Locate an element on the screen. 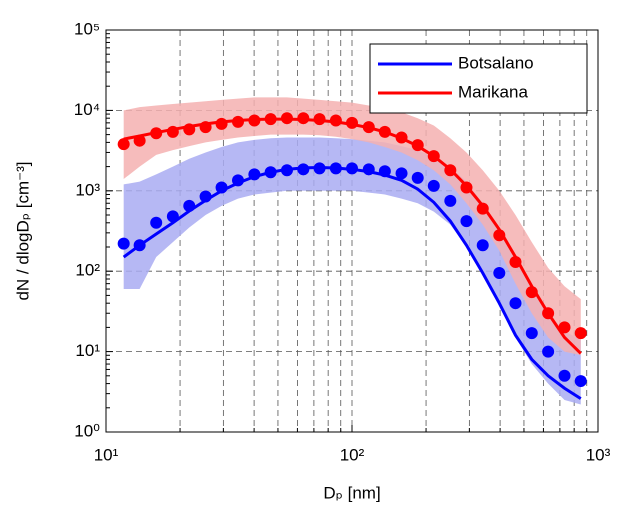 This screenshot has width=620, height=516. legend-label: Marikana is located at coordinates (493, 91).